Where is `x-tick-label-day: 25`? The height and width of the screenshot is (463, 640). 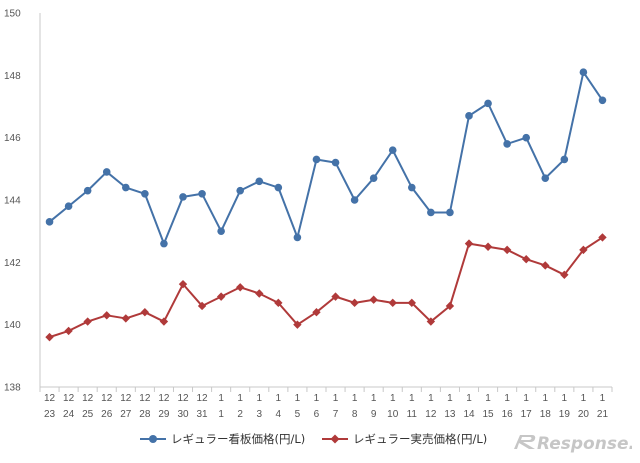 x-tick-label-day: 25 is located at coordinates (88, 414).